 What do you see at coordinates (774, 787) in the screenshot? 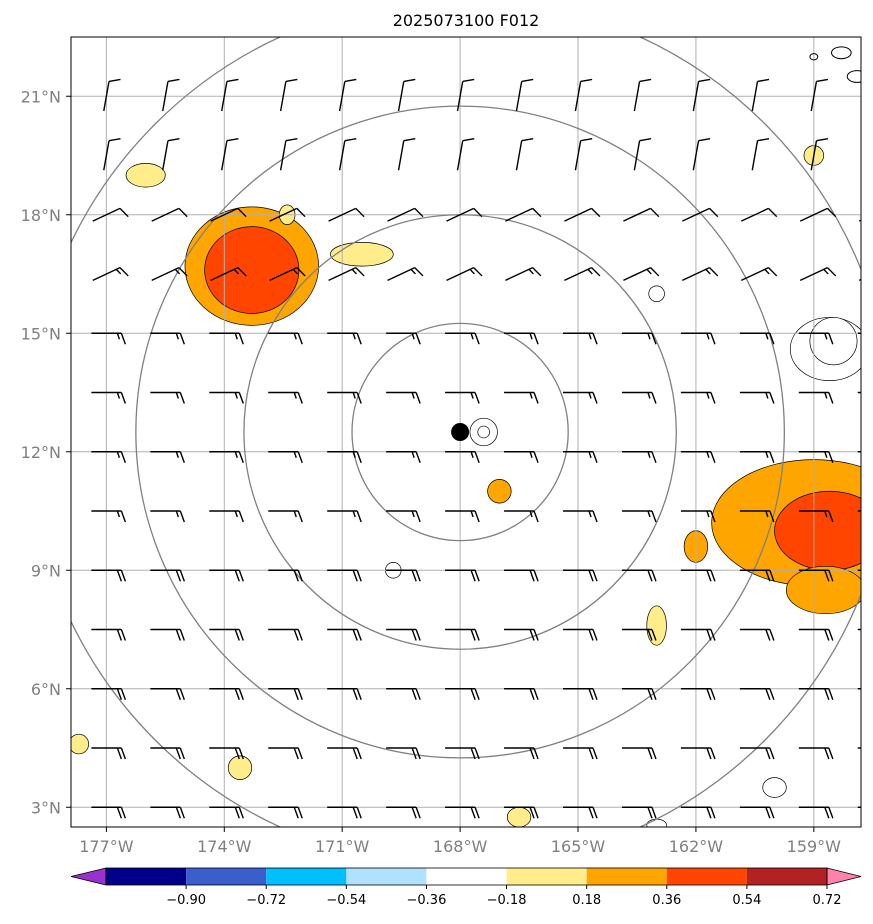
I see `shaded-area` at bounding box center [774, 787].